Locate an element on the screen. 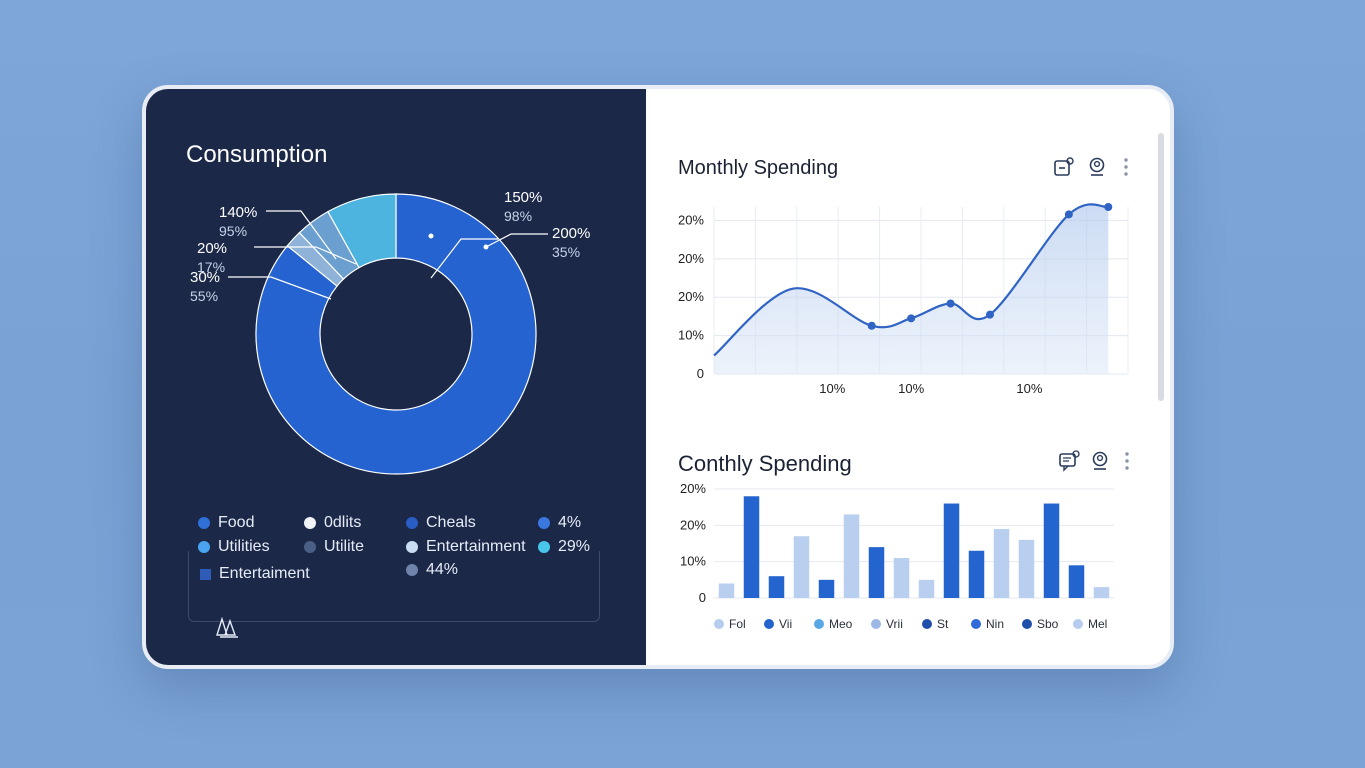 The image size is (1365, 768). line-area-fill is located at coordinates (911, 289).